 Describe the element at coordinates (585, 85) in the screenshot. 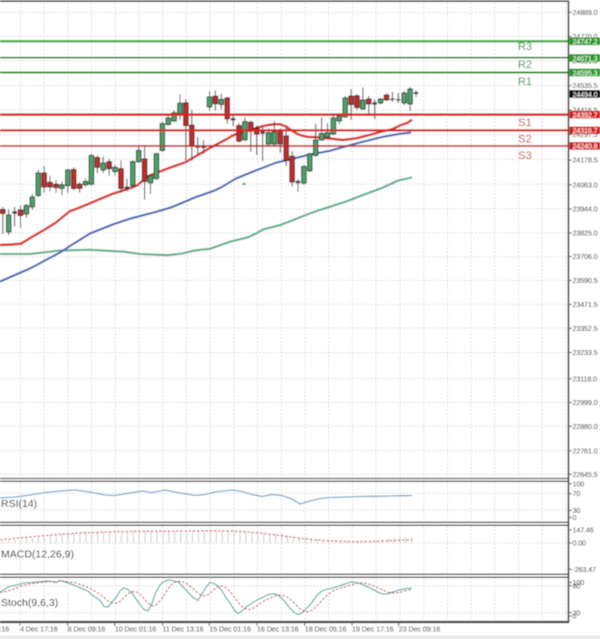

I see `svg-text: 24535.5` at that location.